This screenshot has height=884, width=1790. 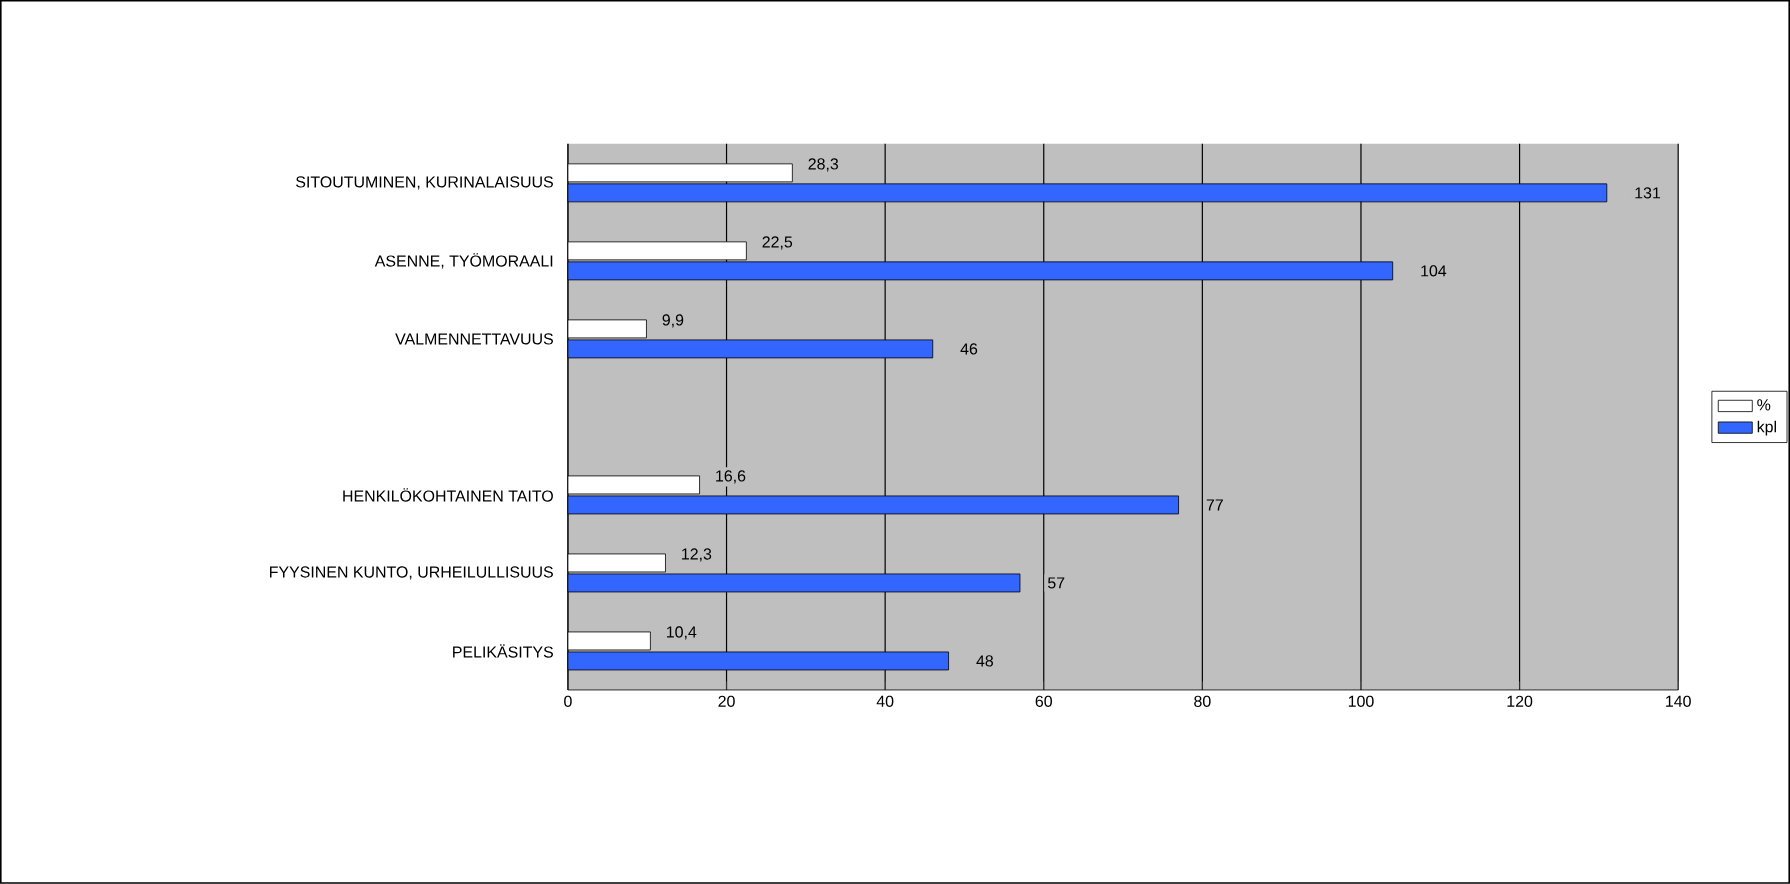 I want to click on legend-label: kpl, so click(x=1766, y=428).